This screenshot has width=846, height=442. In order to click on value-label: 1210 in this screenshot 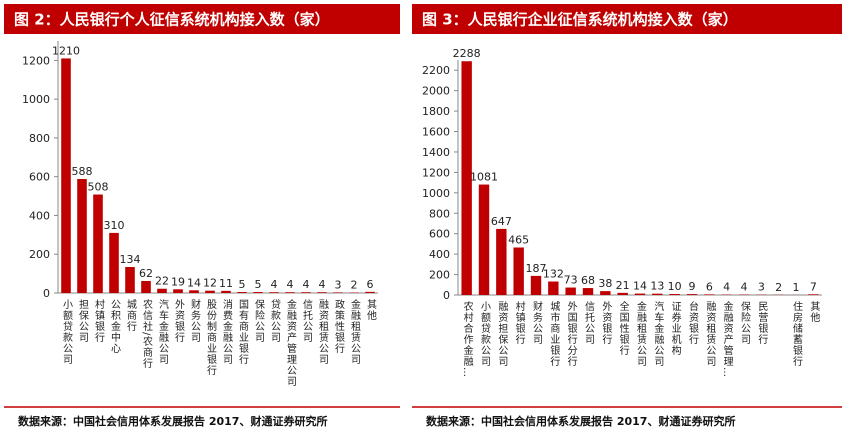, I will do `click(66, 50)`.